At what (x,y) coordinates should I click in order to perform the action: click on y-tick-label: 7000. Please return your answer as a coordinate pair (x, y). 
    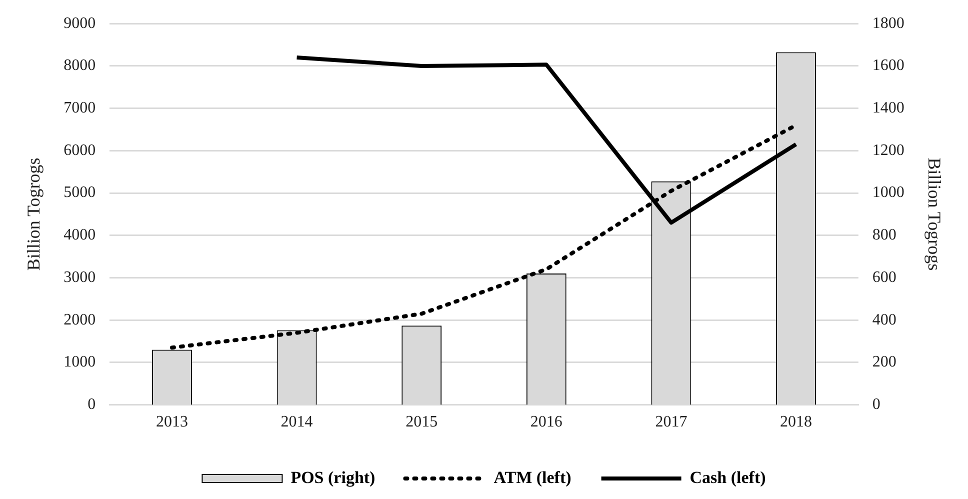
    Looking at the image, I should click on (80, 108).